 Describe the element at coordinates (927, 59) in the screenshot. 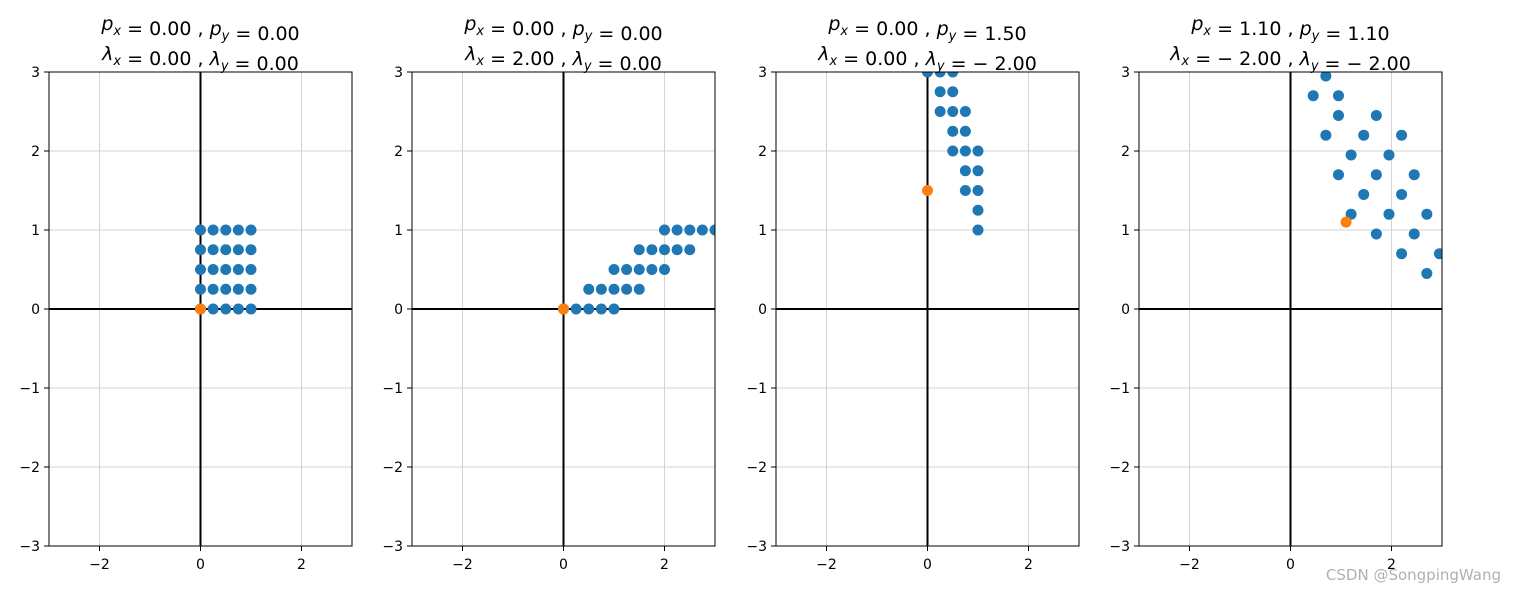

I see `subplot-title-line: λx = 0.00 , λy = − 2.00` at that location.